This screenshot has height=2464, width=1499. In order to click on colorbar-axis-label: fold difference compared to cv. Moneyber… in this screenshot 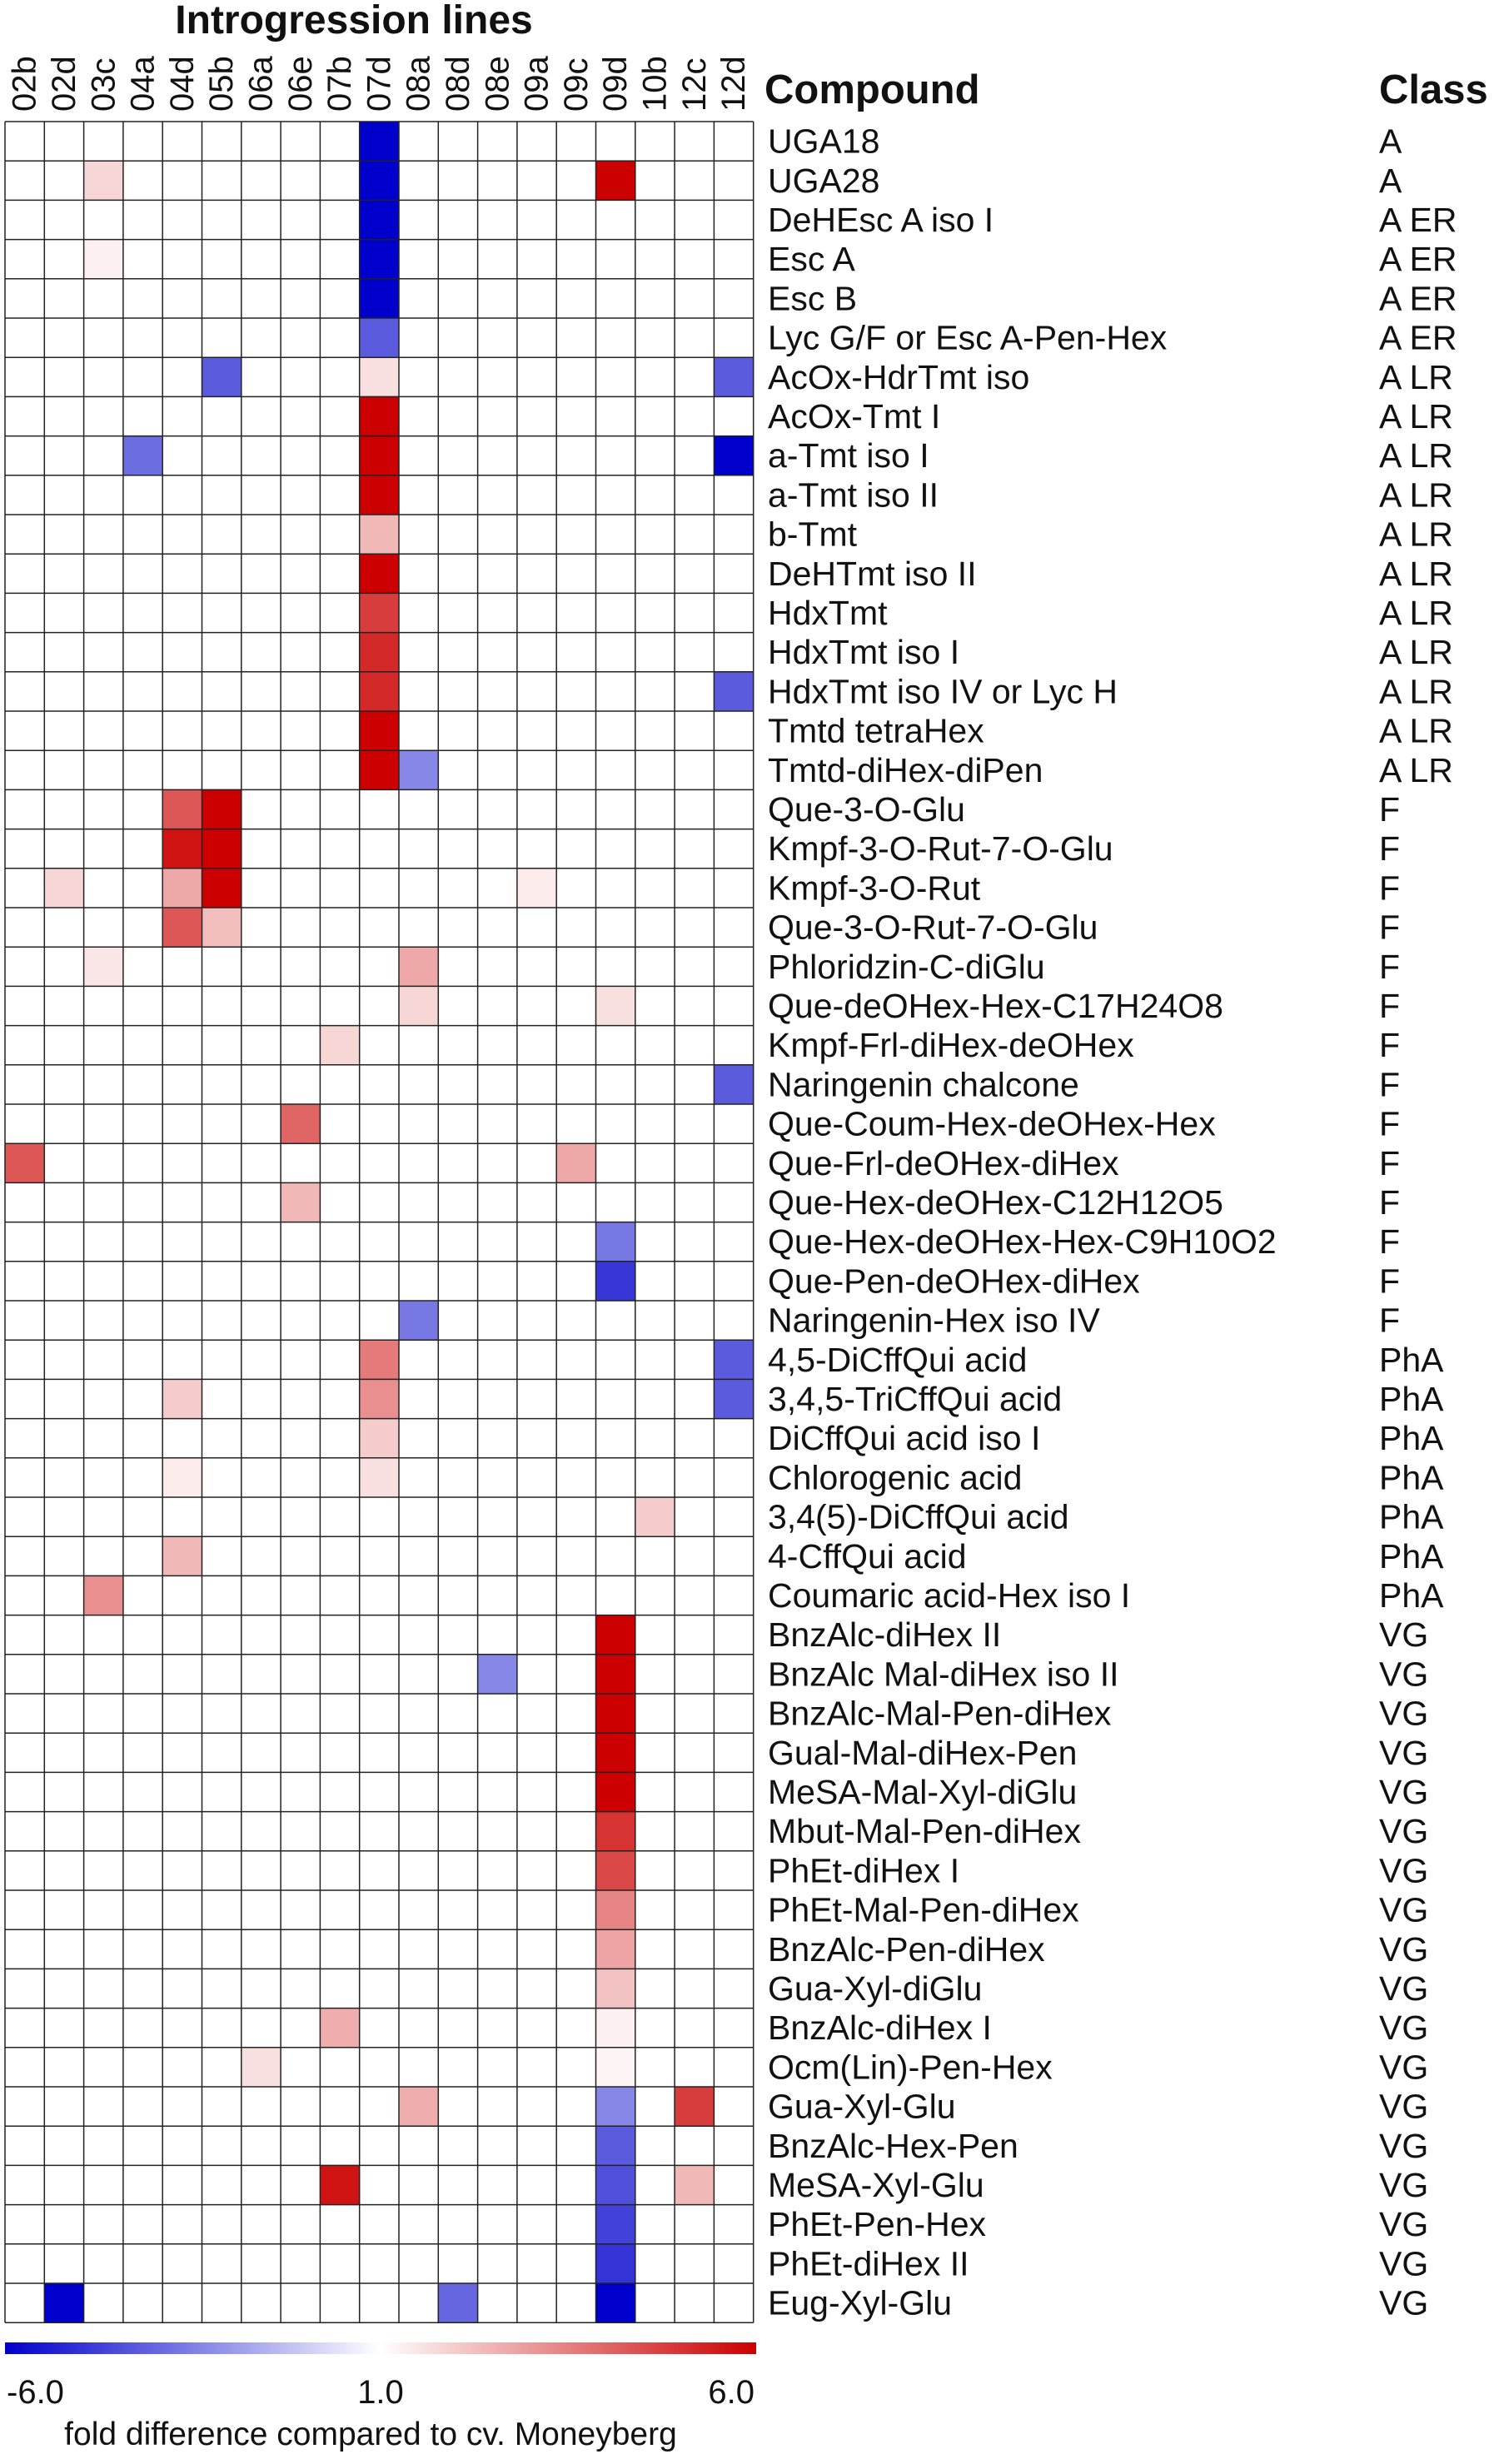, I will do `click(370, 2434)`.